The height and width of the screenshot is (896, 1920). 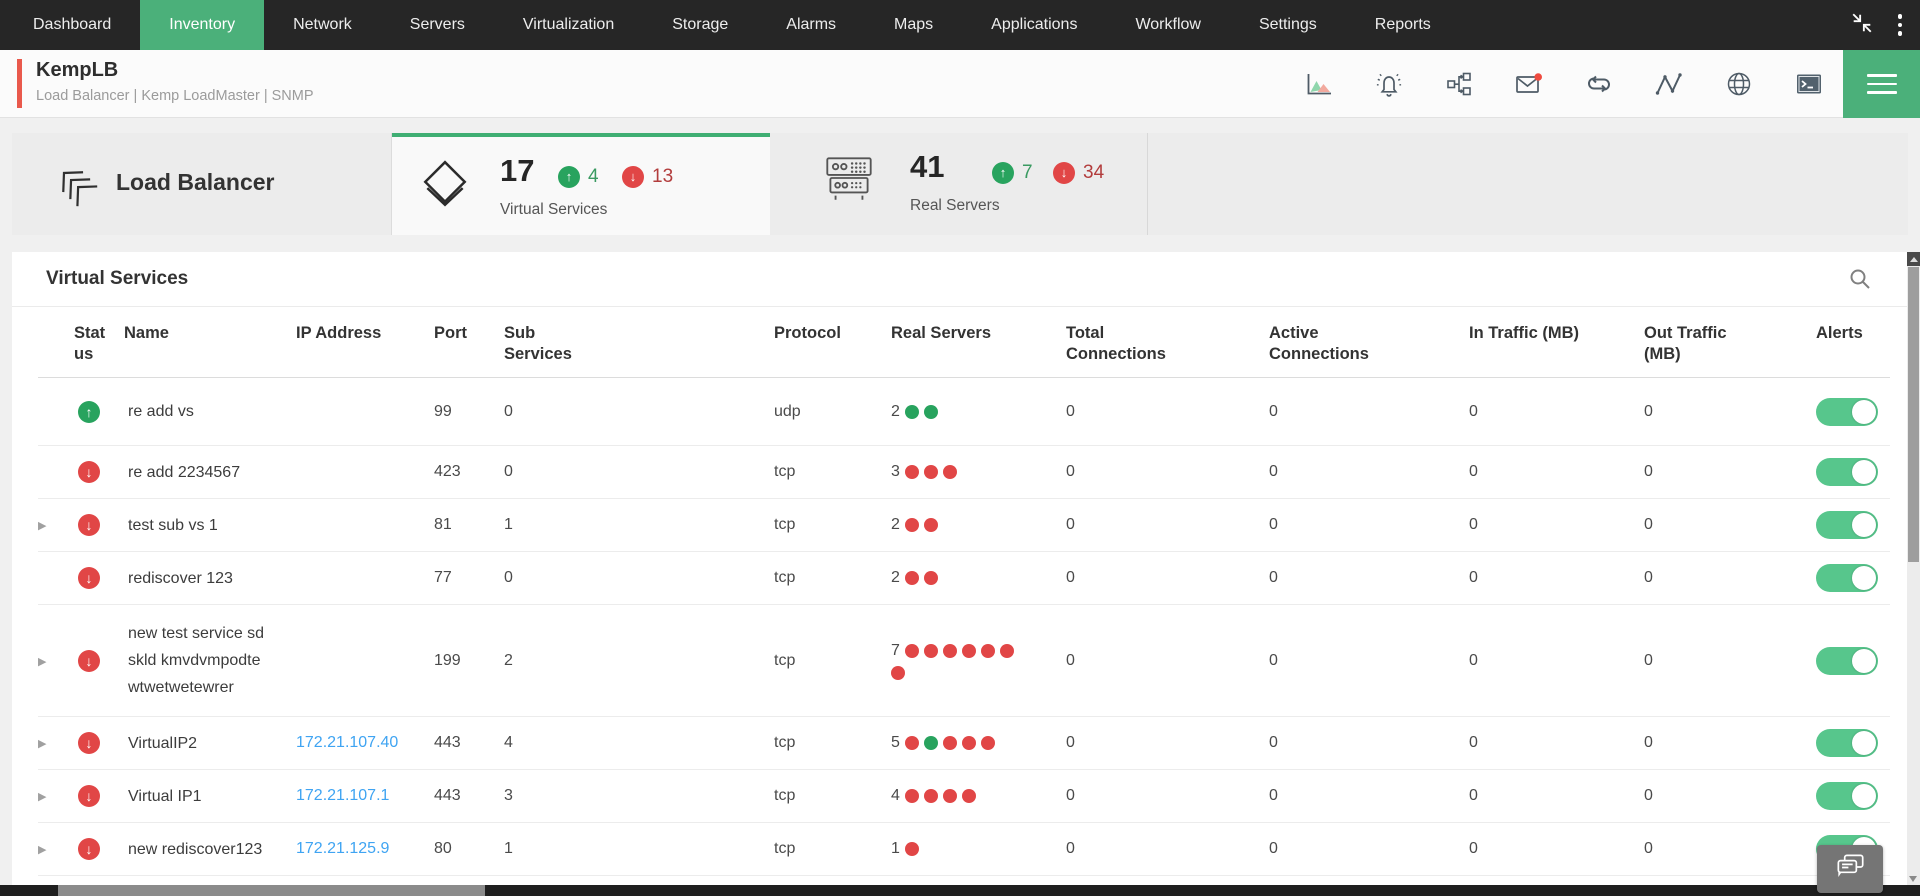 I want to click on tab-real-servers: 41 ↑ 7 ↓ 34 Real Servers, so click(x=959, y=184).